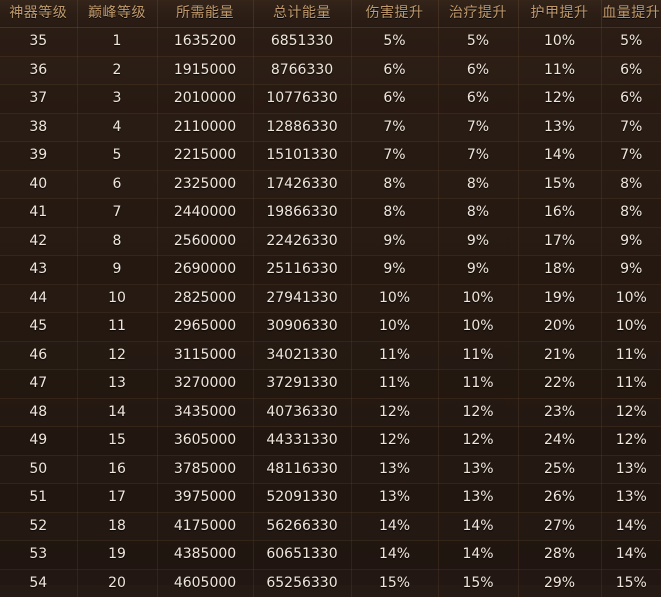 The width and height of the screenshot is (661, 597). I want to click on cell-artifact-level: 44, so click(38, 298).